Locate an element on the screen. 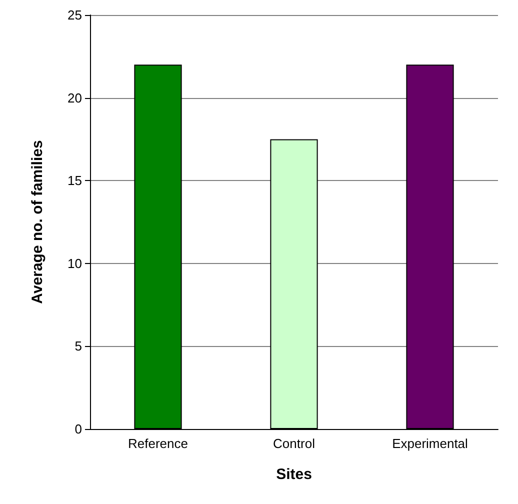 This screenshot has width=518, height=504. y-tick-label: 5 is located at coordinates (78, 346).